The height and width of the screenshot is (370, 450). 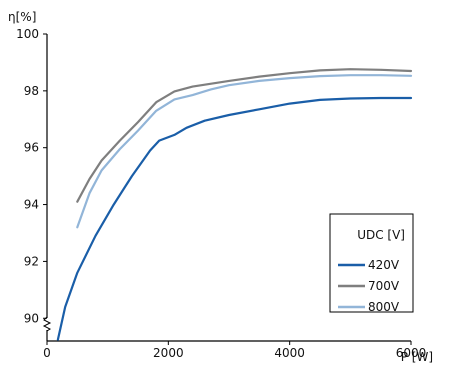 I want to click on y-axis-title: η[%], so click(x=22, y=17).